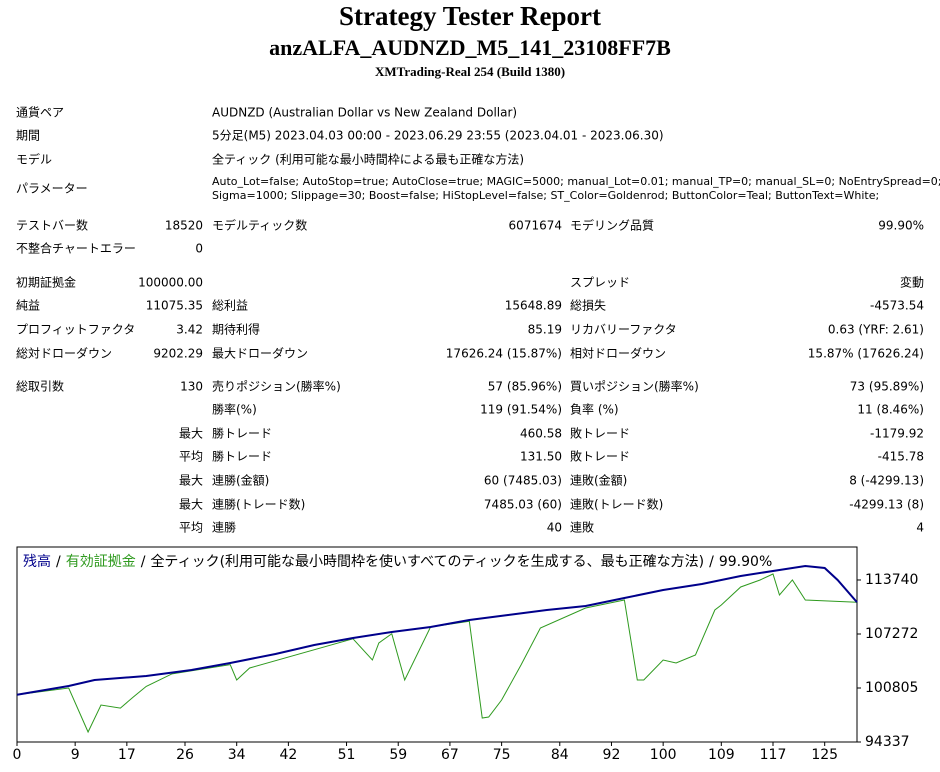  Describe the element at coordinates (470, 71) in the screenshot. I see `build-info: XMTrading-Real 254 (Build 1380)` at that location.